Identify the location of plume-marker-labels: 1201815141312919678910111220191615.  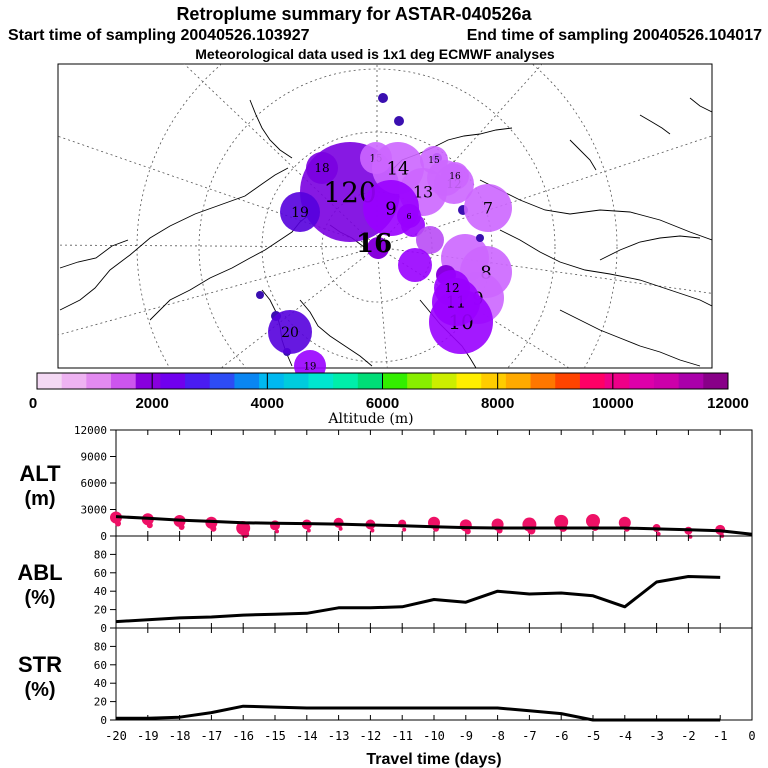
(390, 262).